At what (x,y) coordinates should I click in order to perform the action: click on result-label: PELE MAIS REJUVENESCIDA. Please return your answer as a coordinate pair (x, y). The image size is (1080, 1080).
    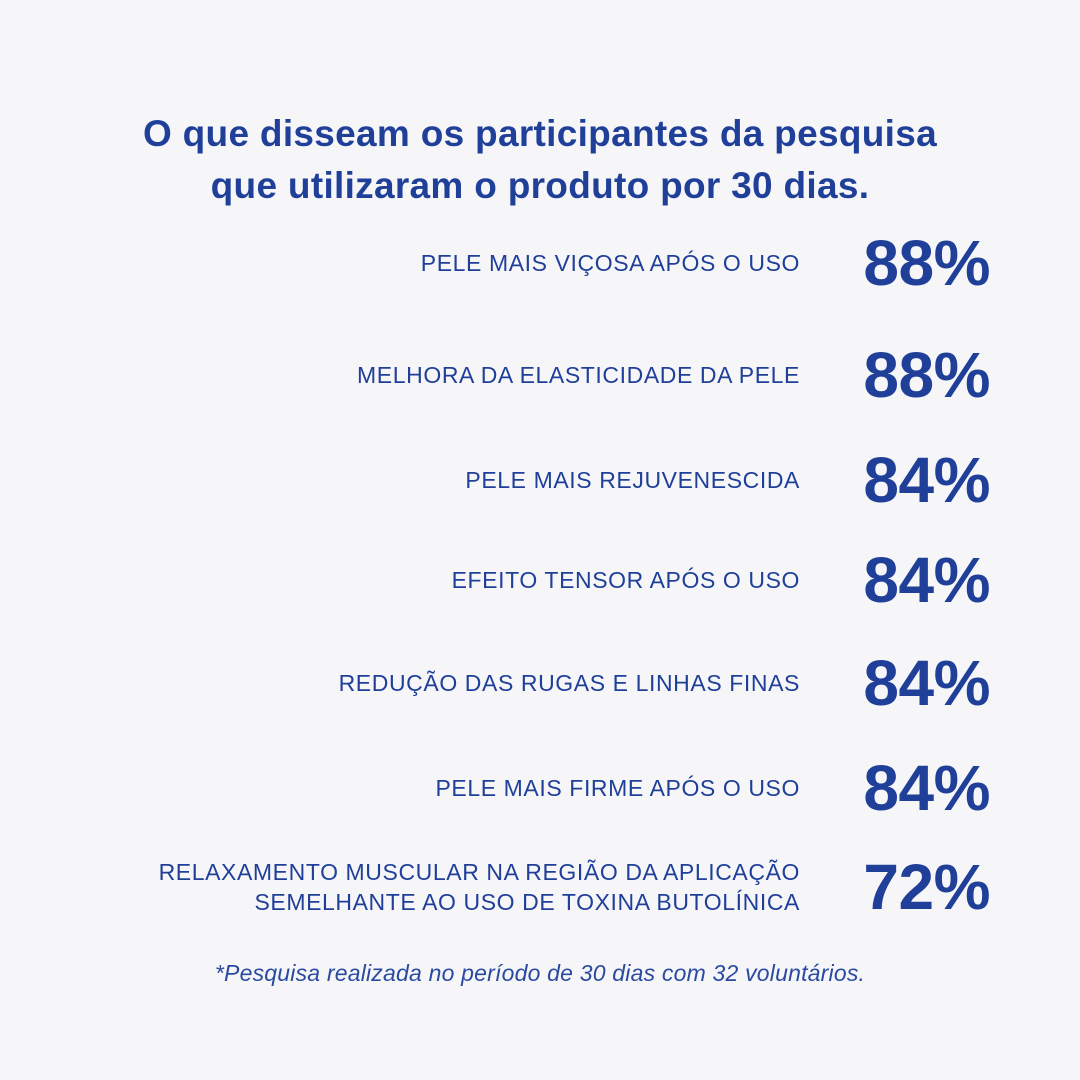
    Looking at the image, I should click on (452, 480).